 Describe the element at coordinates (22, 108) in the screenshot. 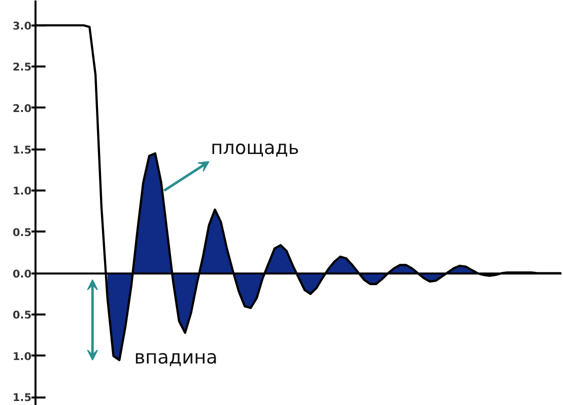

I see `y-tick-label: 2.0` at that location.